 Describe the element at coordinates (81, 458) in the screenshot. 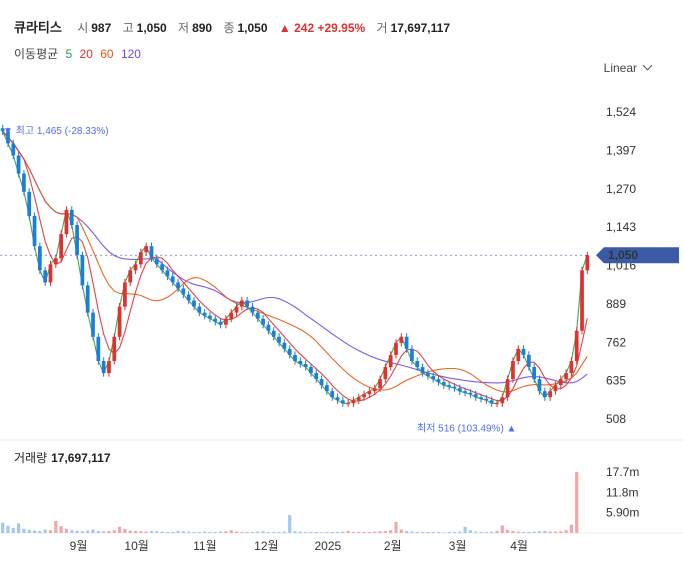

I see `volume-panel-value: 17,697,117` at that location.